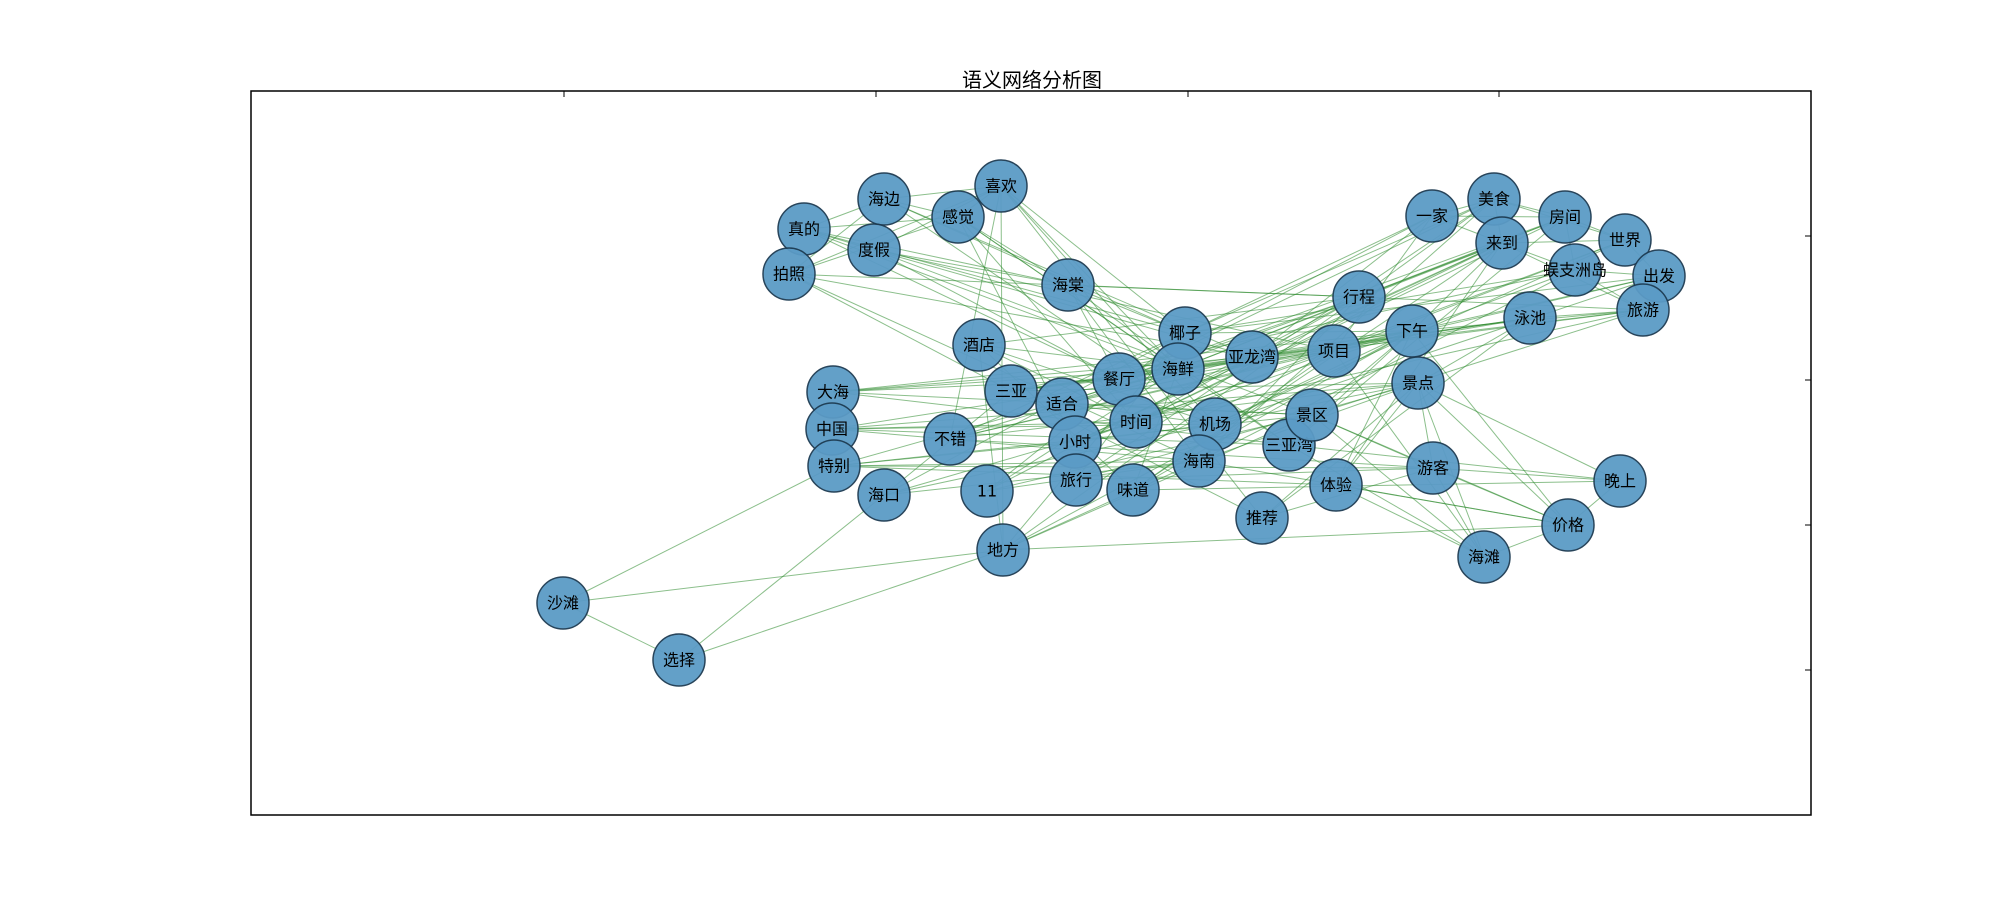 This screenshot has width=2000, height=900. I want to click on node-label: 机场, so click(1215, 424).